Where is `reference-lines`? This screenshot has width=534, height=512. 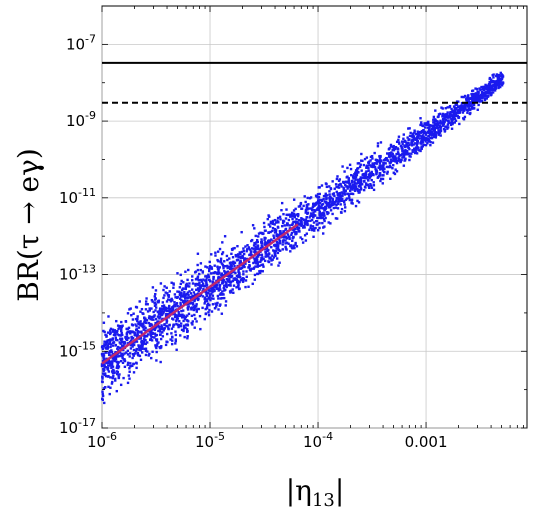
reference-lines is located at coordinates (314, 82).